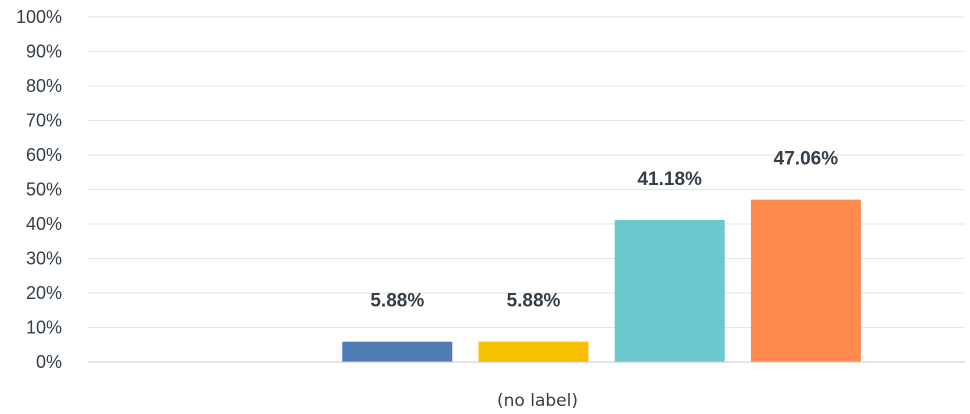  What do you see at coordinates (806, 159) in the screenshot?
I see `bar-value-label: 47.06%` at bounding box center [806, 159].